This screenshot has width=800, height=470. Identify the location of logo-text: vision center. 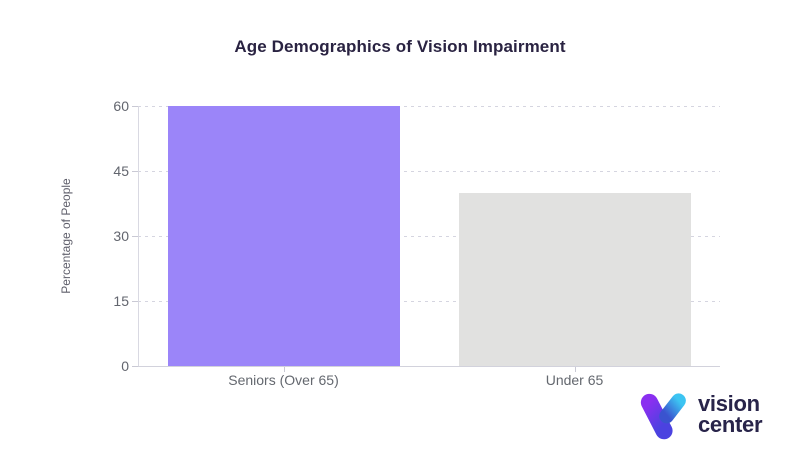
(730, 414).